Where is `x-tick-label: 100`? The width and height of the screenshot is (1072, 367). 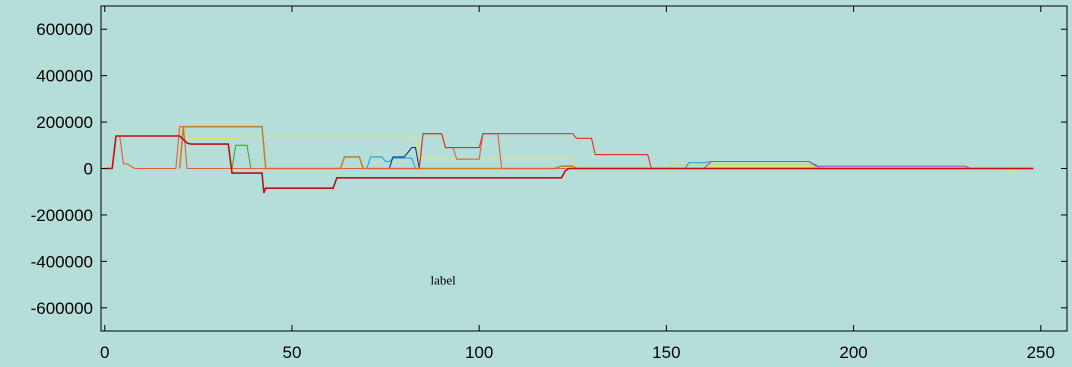
x-tick-label: 100 is located at coordinates (479, 352).